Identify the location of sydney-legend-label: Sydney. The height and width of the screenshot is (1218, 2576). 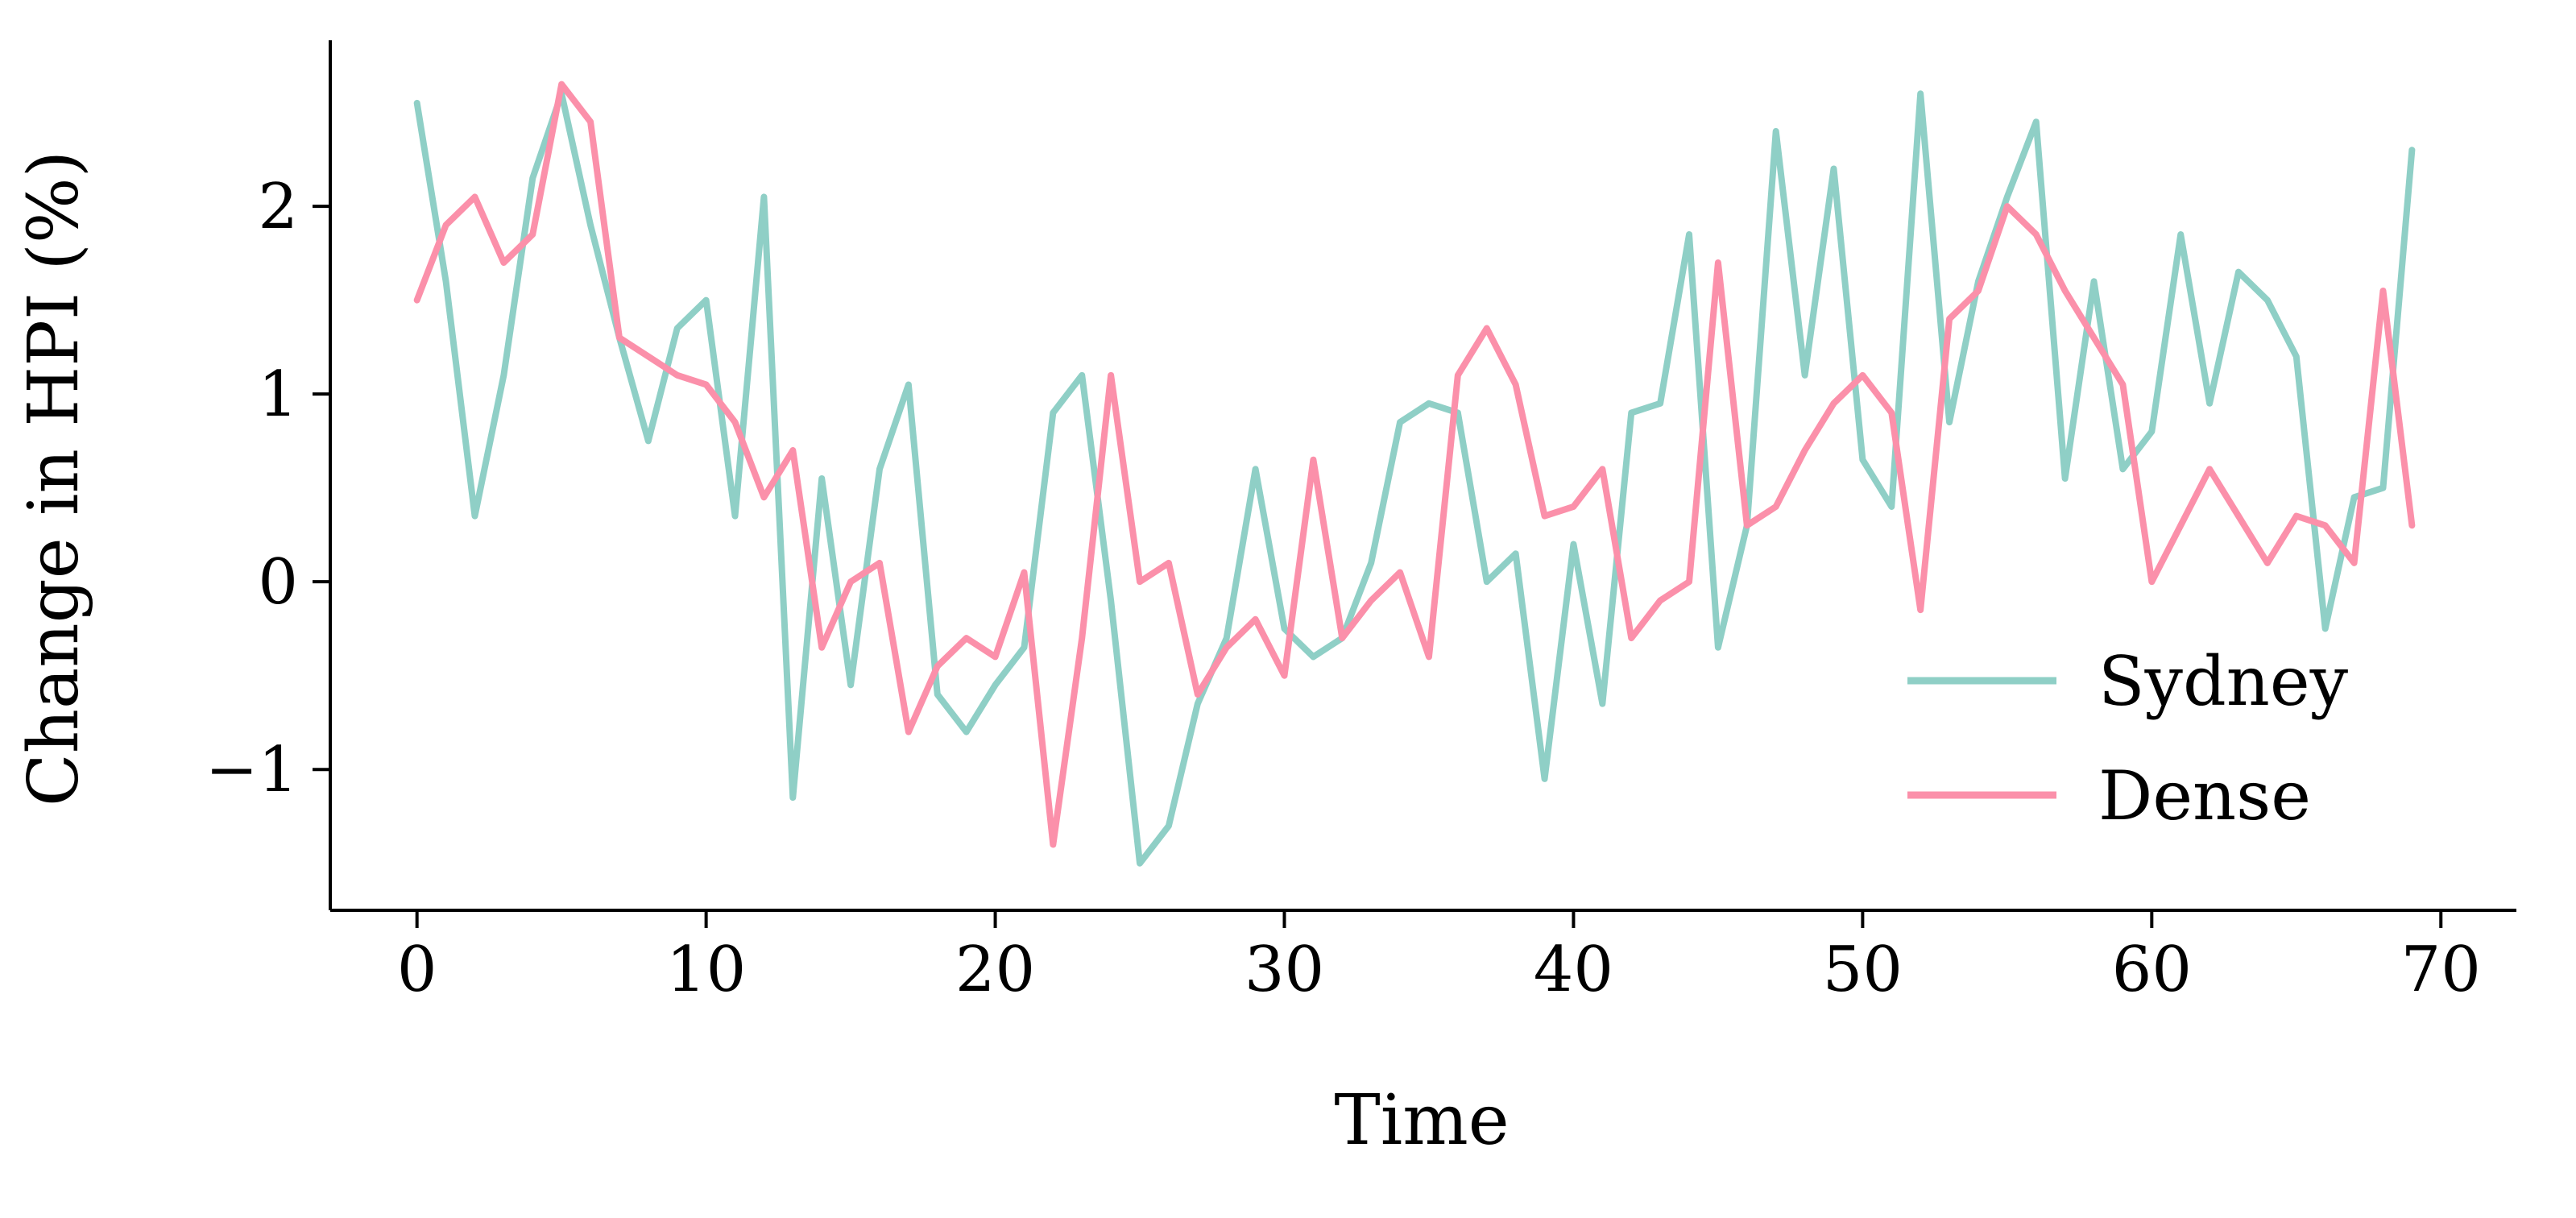
(2223, 681).